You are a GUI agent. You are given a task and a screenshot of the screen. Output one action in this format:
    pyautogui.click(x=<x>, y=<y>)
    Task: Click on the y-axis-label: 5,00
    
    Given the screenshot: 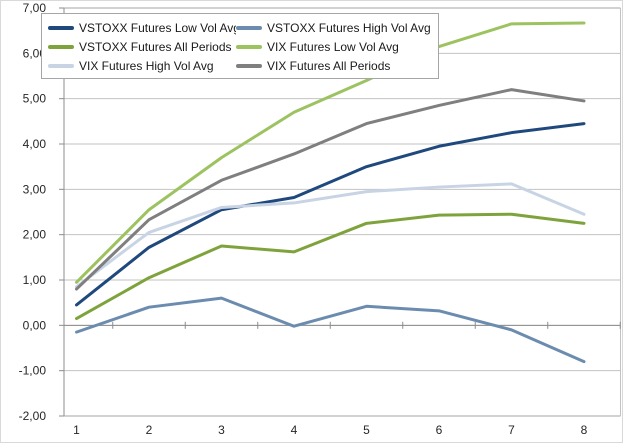 What is the action you would take?
    pyautogui.click(x=35, y=99)
    